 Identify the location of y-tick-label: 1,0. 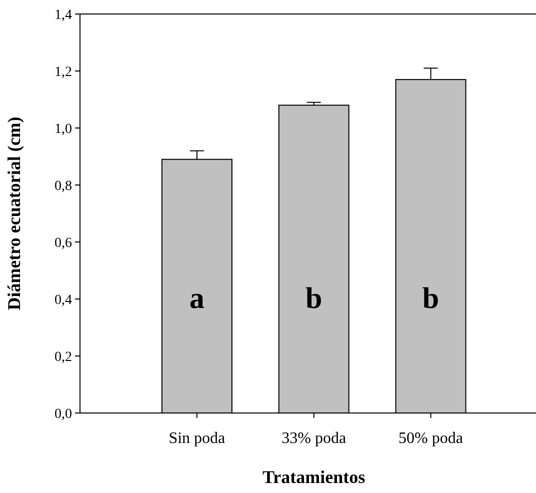
(63, 129).